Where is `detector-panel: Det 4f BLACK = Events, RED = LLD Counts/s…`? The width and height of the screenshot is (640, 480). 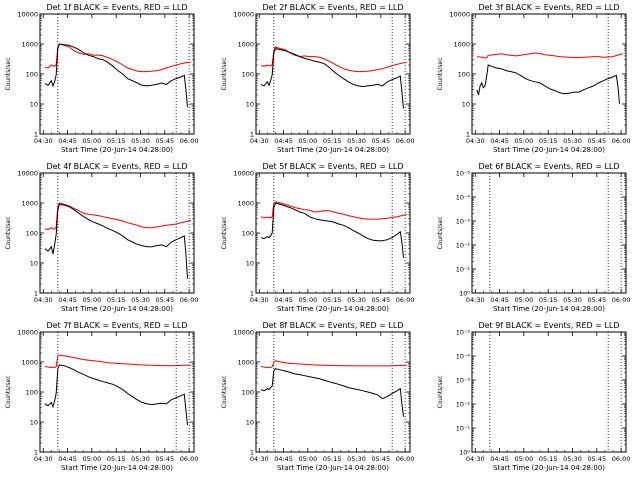 detector-panel: Det 4f BLACK = Events, RED = LLD Counts/s… is located at coordinates (102, 237).